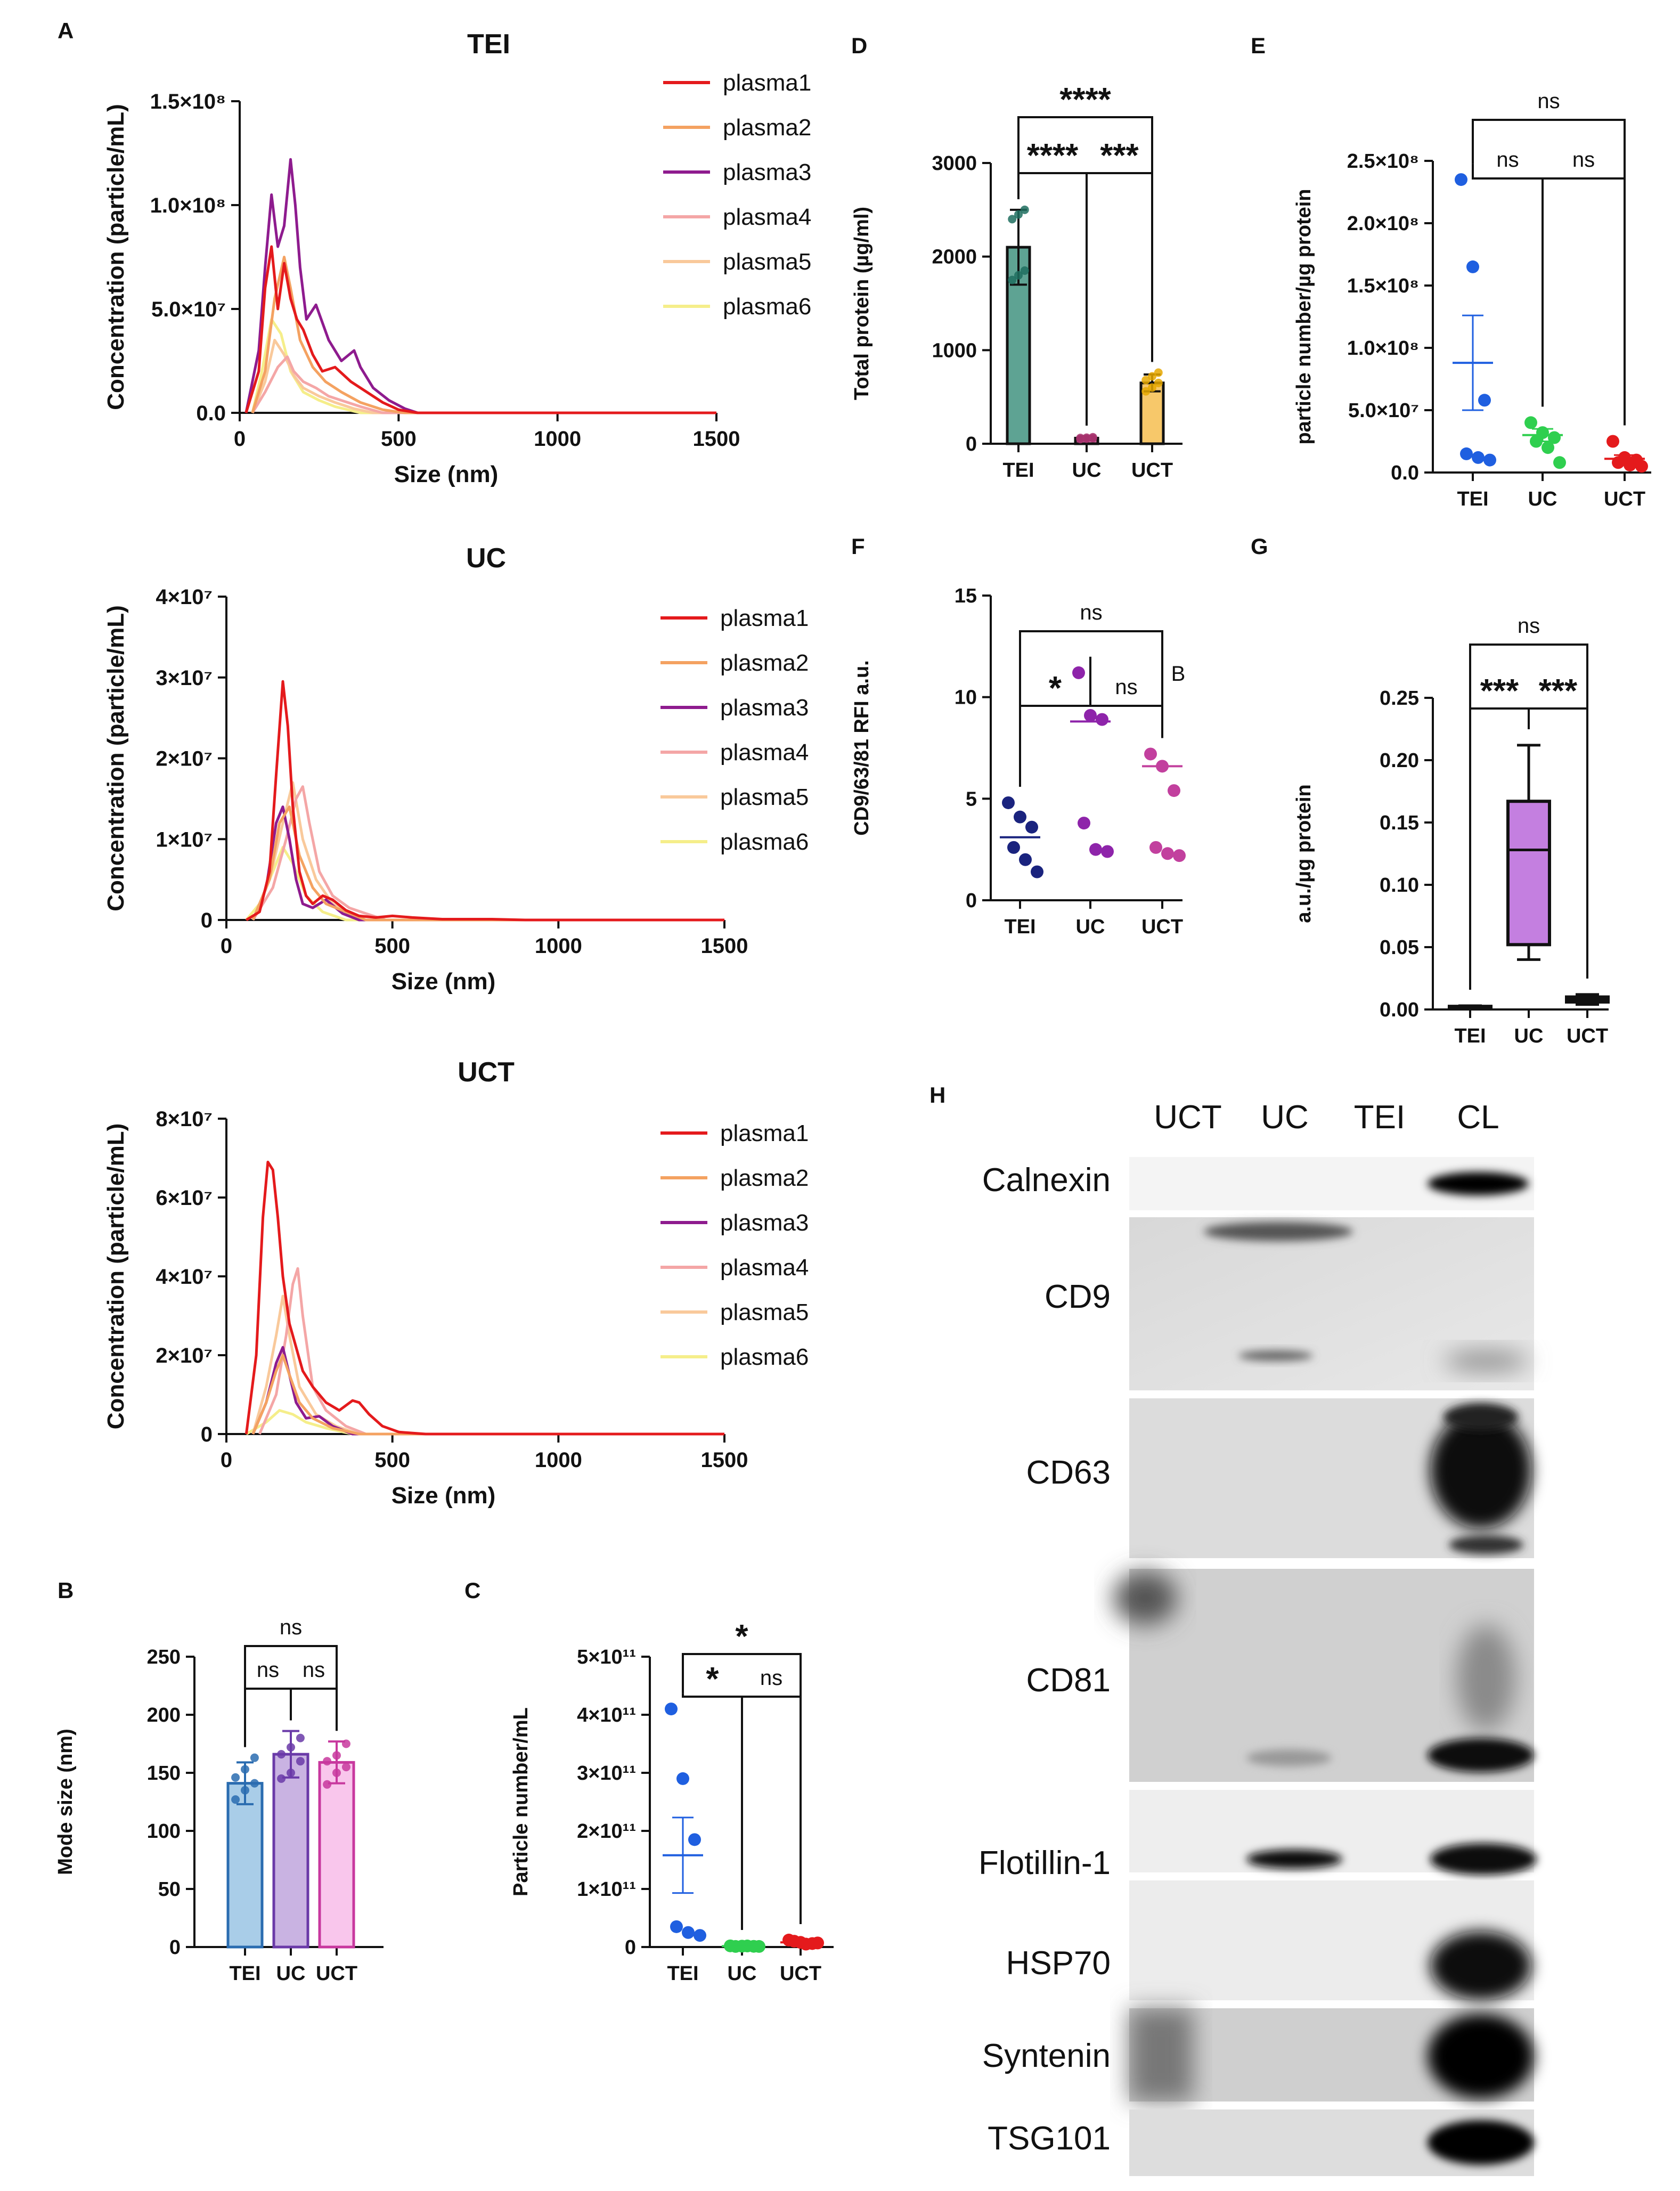  What do you see at coordinates (1046, 1181) in the screenshot?
I see `blot-protein-label: Calnexin` at bounding box center [1046, 1181].